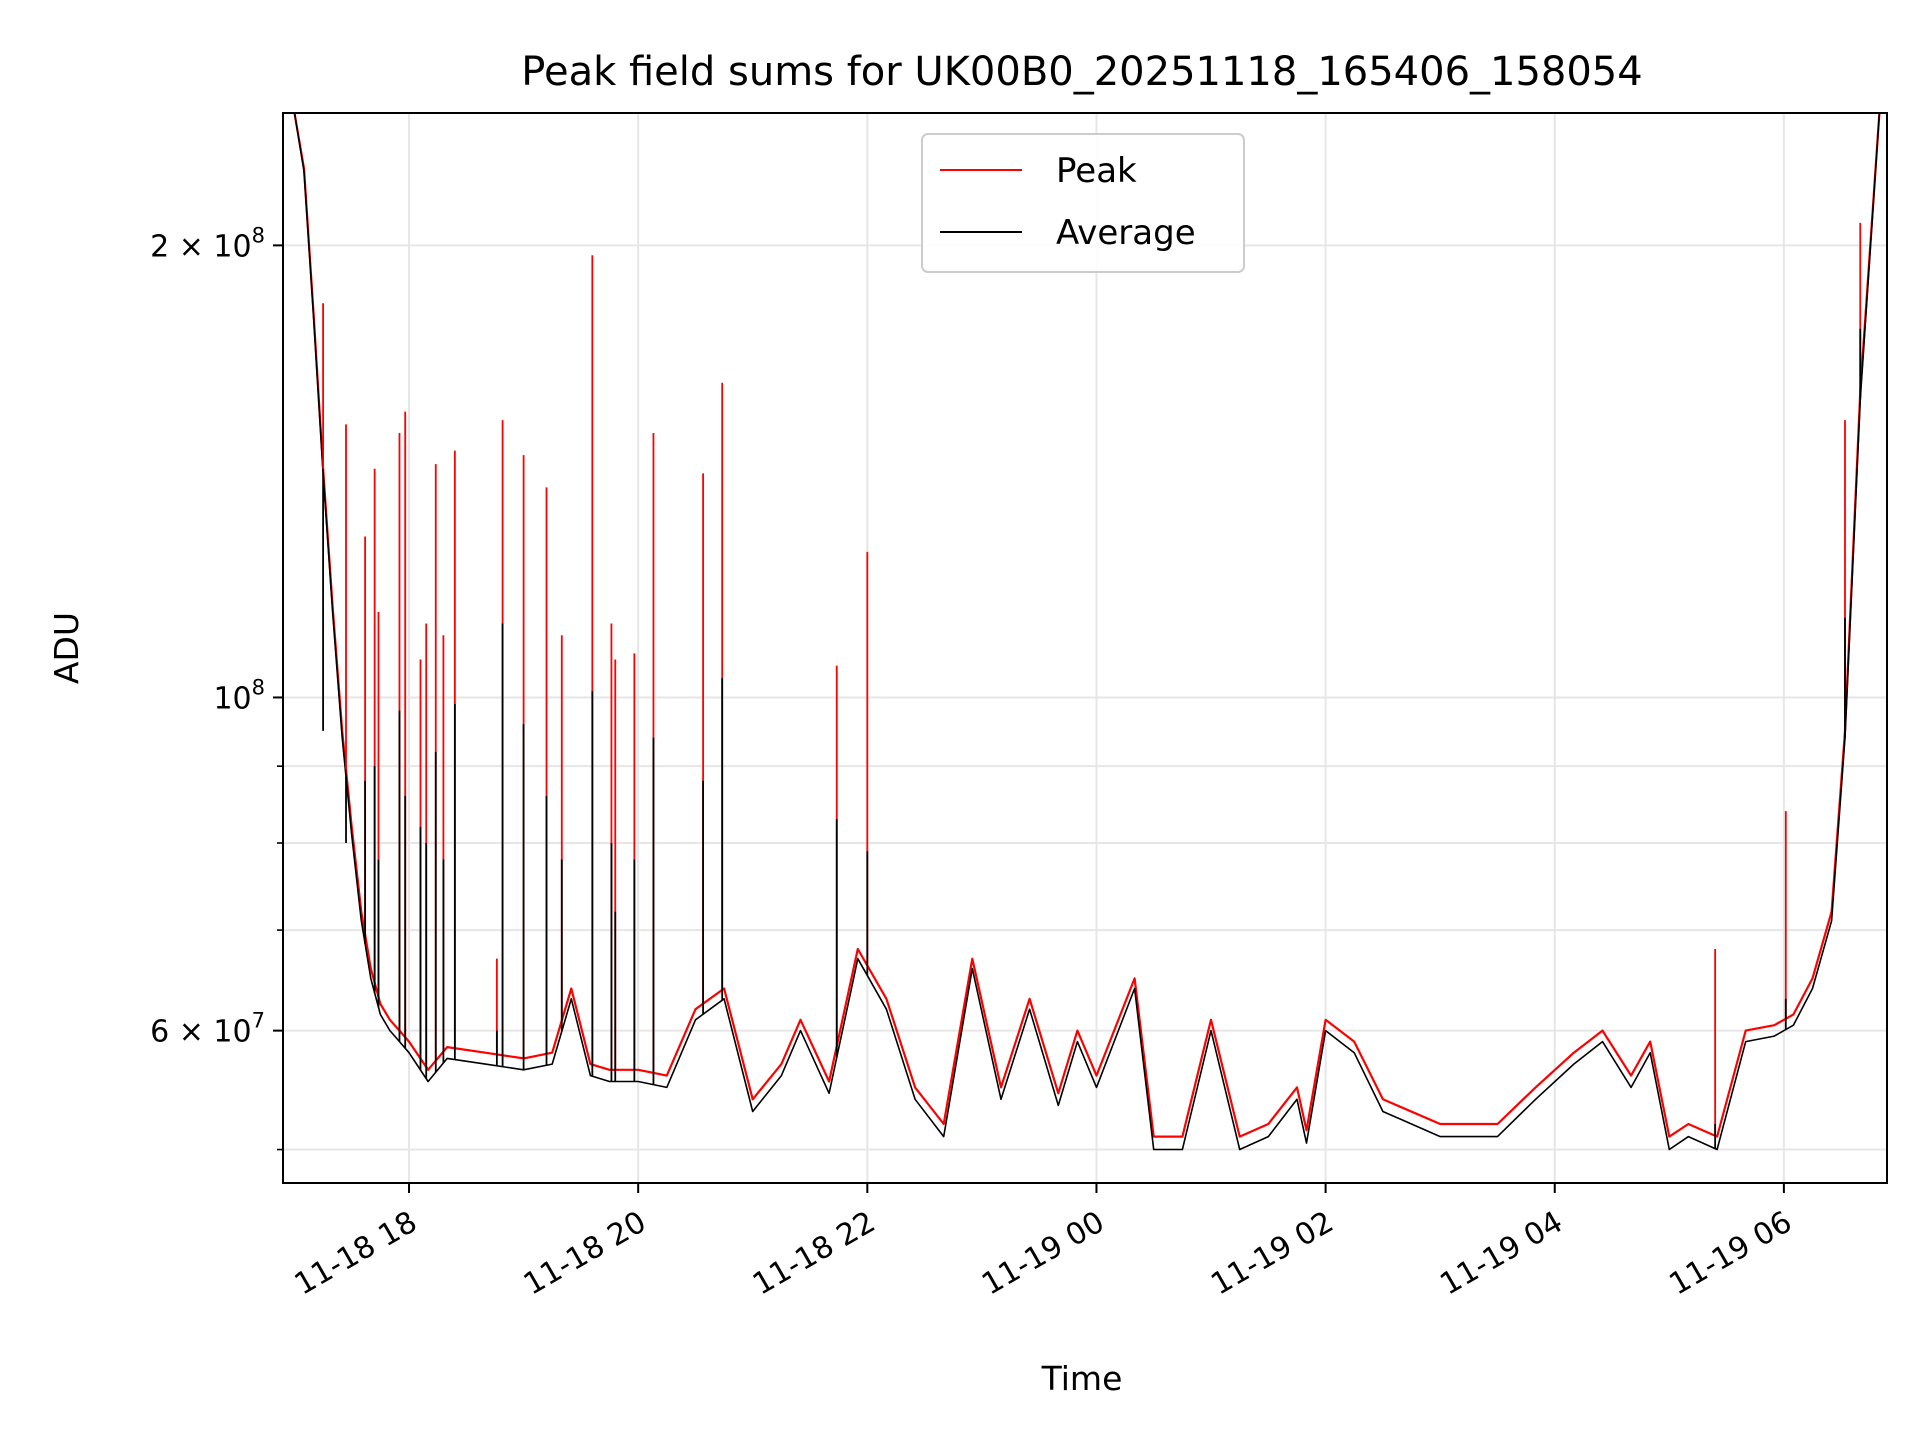 The width and height of the screenshot is (1920, 1440). What do you see at coordinates (66, 648) in the screenshot?
I see `y-axis-label: ADU` at bounding box center [66, 648].